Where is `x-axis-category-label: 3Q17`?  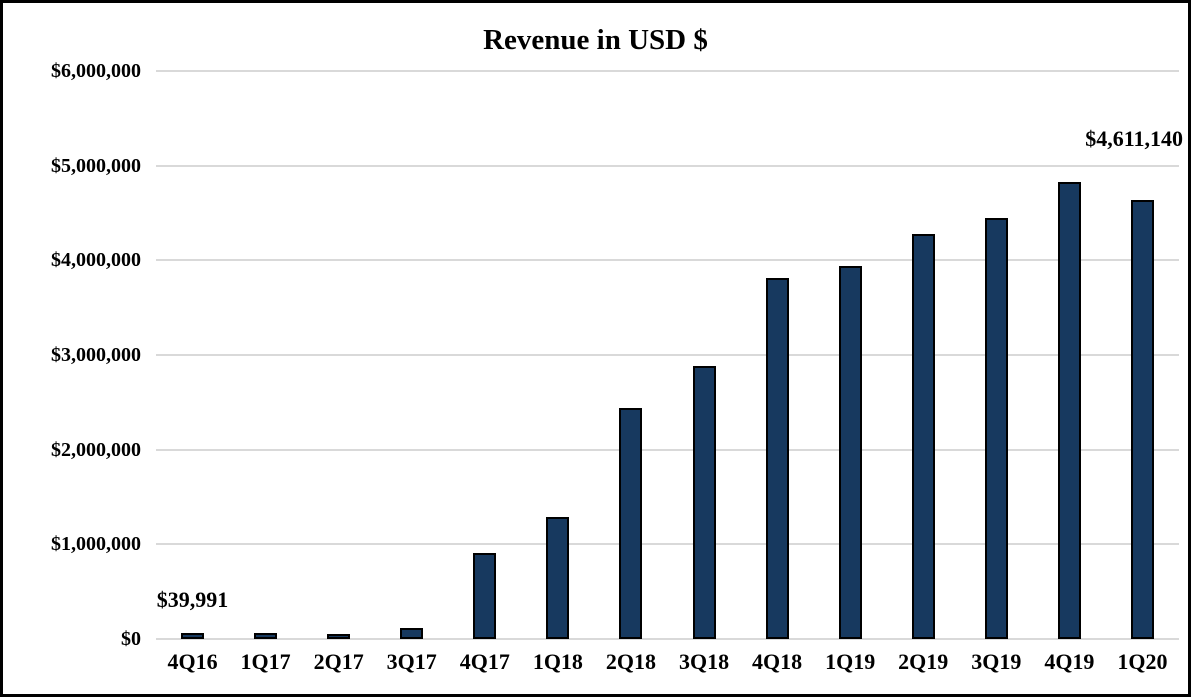
x-axis-category-label: 3Q17 is located at coordinates (411, 661).